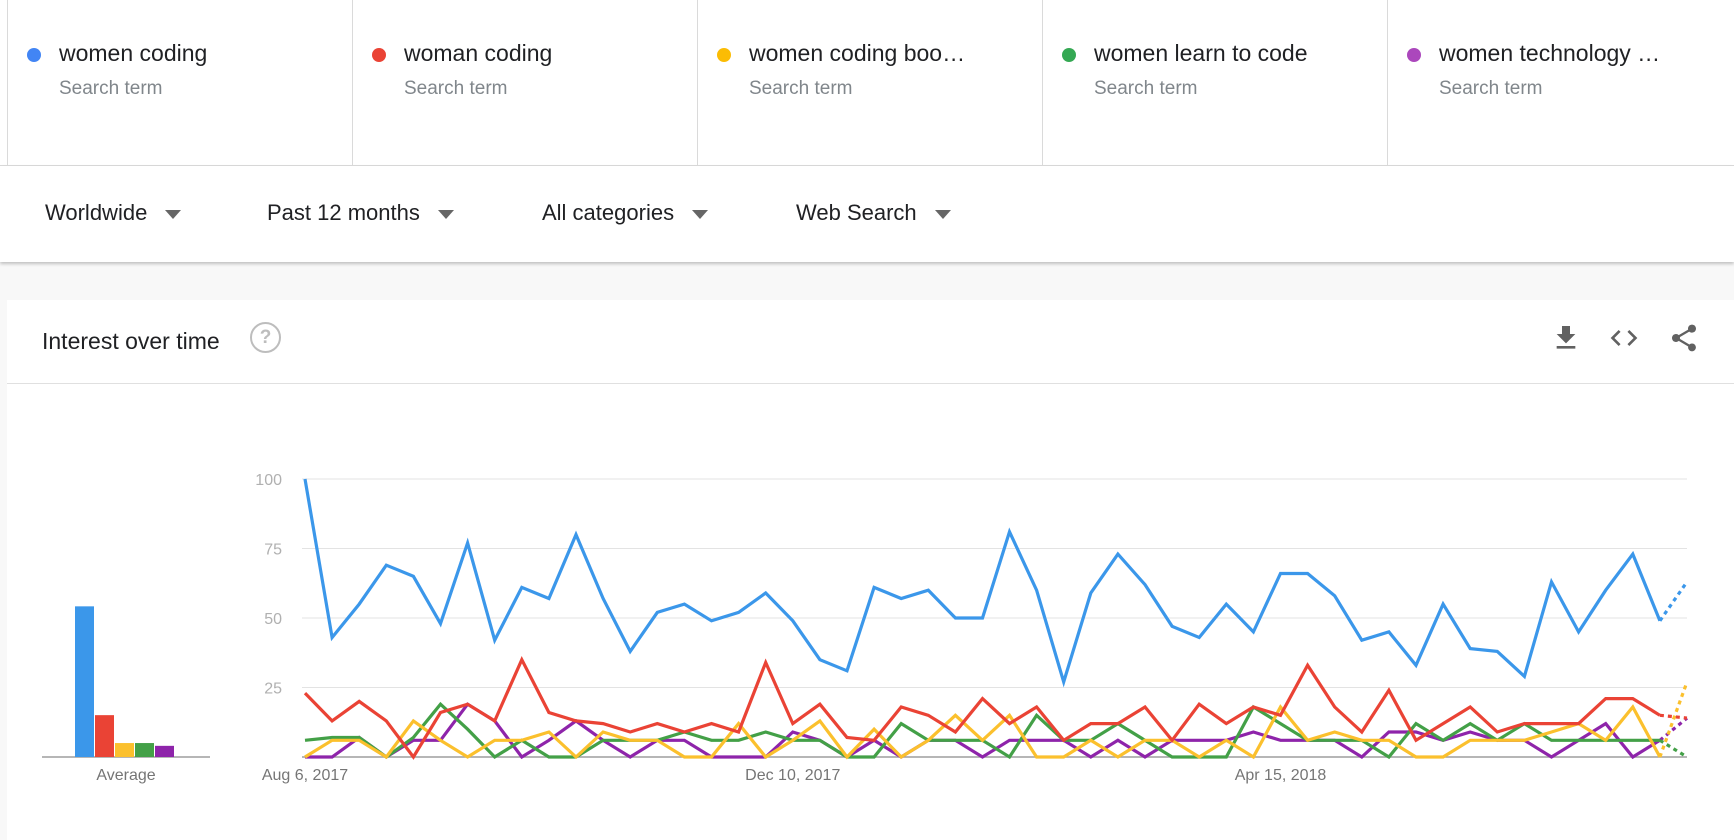 This screenshot has width=1734, height=840. Describe the element at coordinates (273, 689) in the screenshot. I see `y-tick-label: 25` at that location.